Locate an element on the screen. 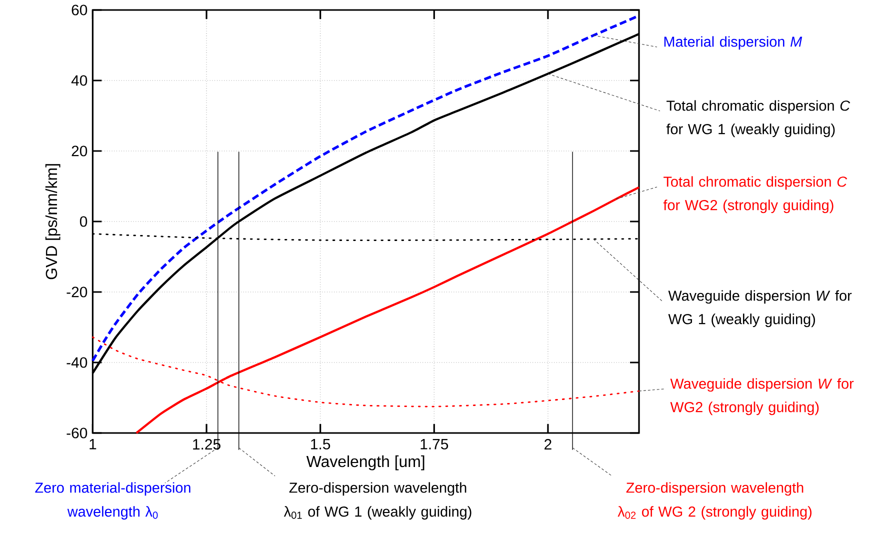  text: Total chromatic dispersion C for WG 1 (weakly guiding) is located at coordinates (758, 119).